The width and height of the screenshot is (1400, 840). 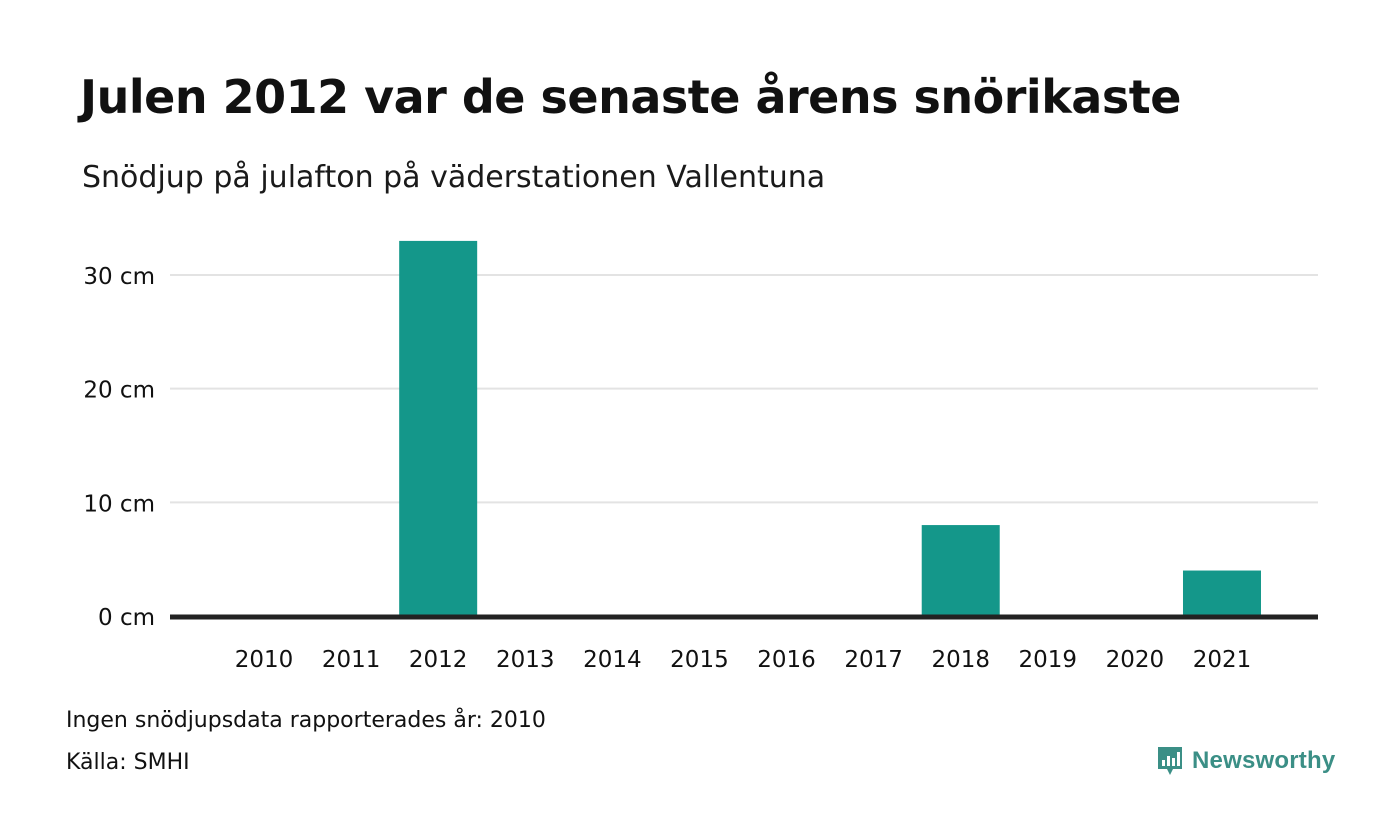 What do you see at coordinates (873, 660) in the screenshot?
I see `x-tick-label: 2017` at bounding box center [873, 660].